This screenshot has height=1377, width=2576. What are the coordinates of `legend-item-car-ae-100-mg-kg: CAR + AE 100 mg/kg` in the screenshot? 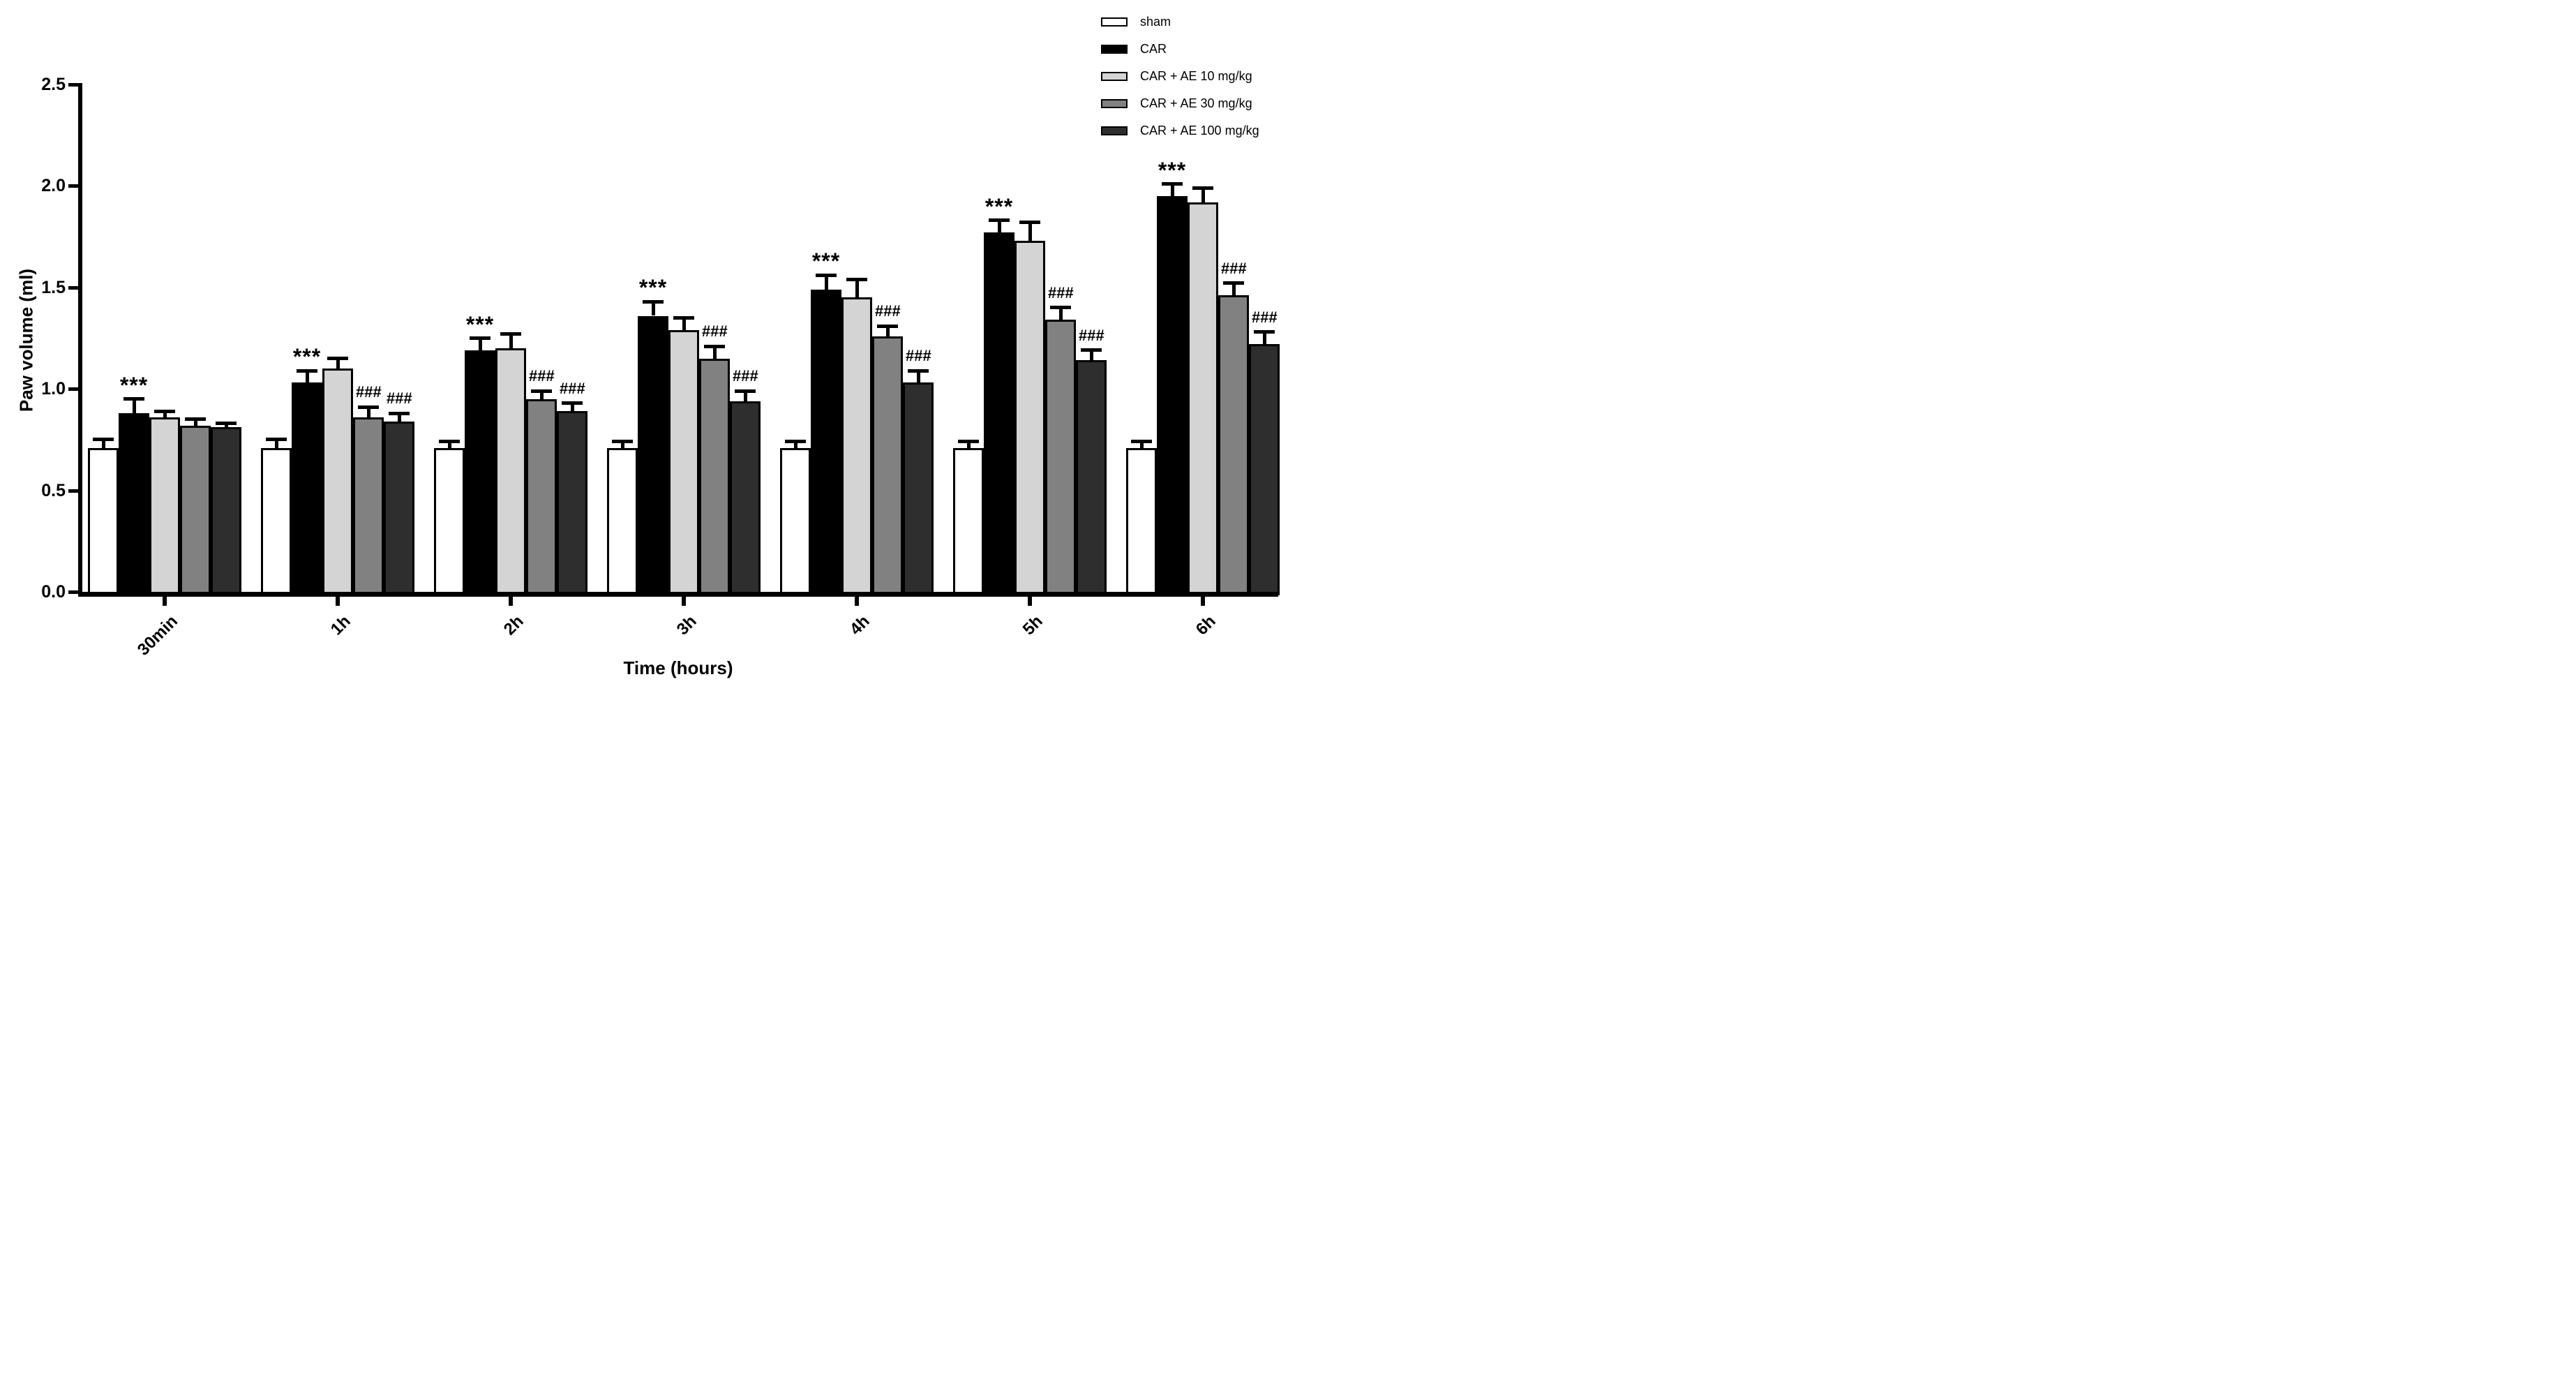 It's located at (1180, 130).